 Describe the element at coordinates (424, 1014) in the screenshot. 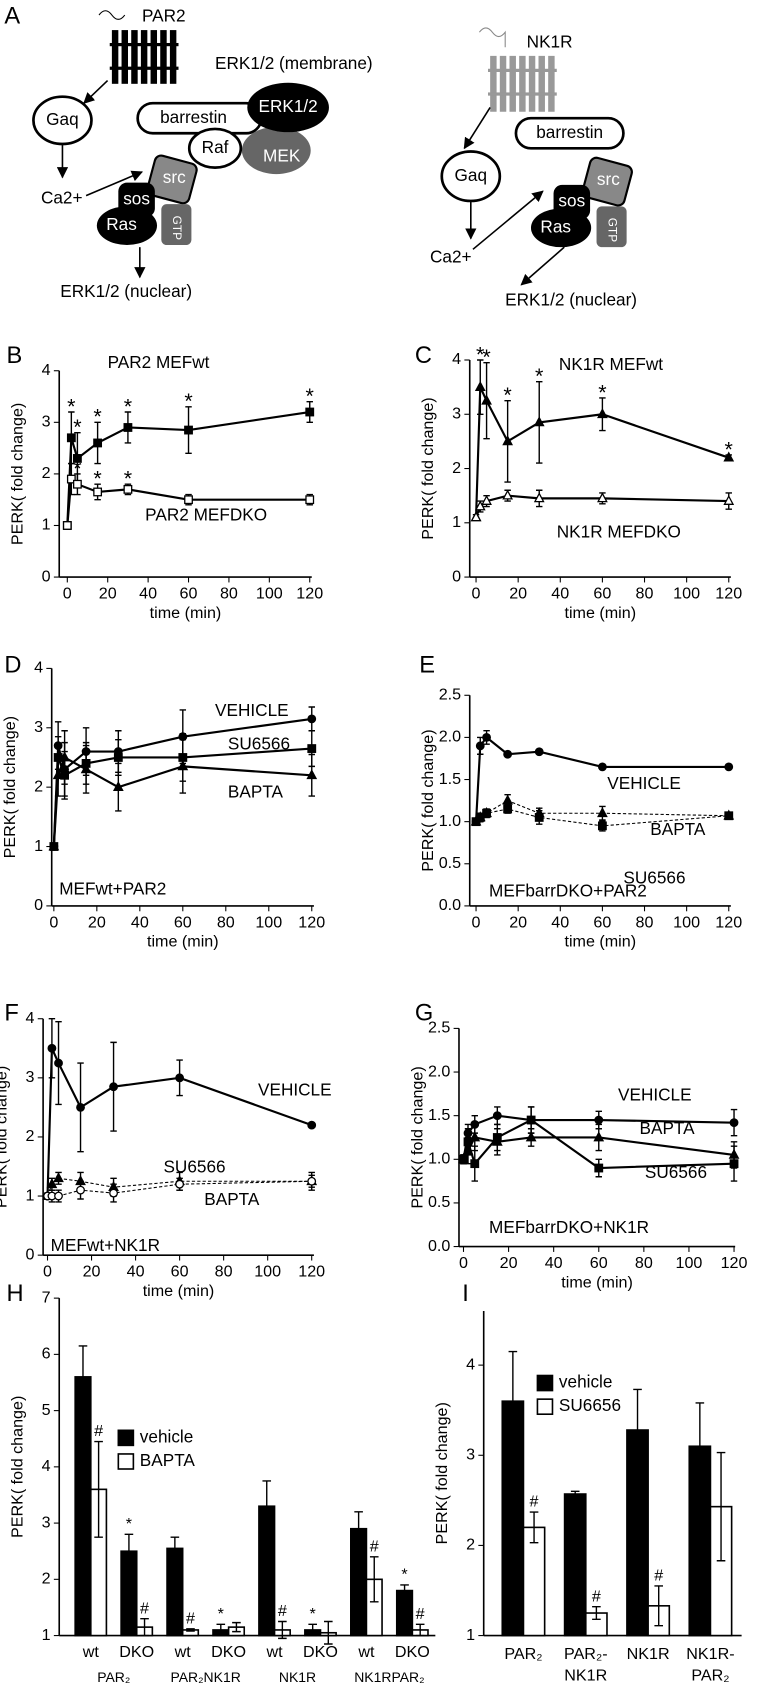

I see `panel-label: G` at that location.